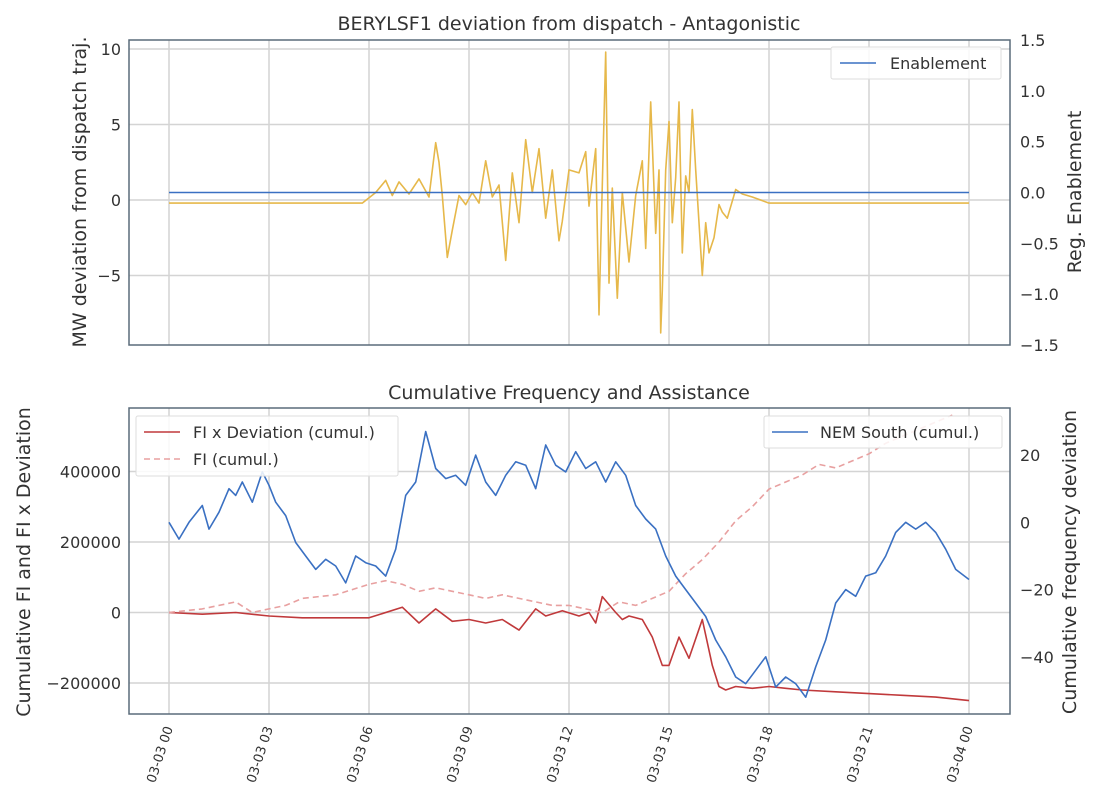 This screenshot has height=800, width=1100. Describe the element at coordinates (1075, 192) in the screenshot. I see `enablement-ylabel: Reg. Enablement` at that location.